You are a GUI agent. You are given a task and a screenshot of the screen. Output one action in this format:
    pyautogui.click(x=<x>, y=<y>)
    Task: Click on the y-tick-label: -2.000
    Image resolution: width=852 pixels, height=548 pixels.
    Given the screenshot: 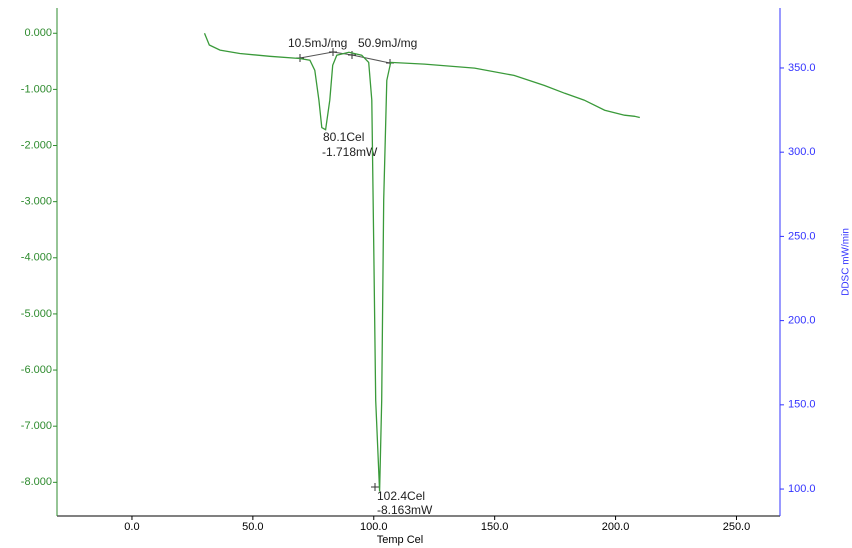 What is the action you would take?
    pyautogui.click(x=36, y=145)
    